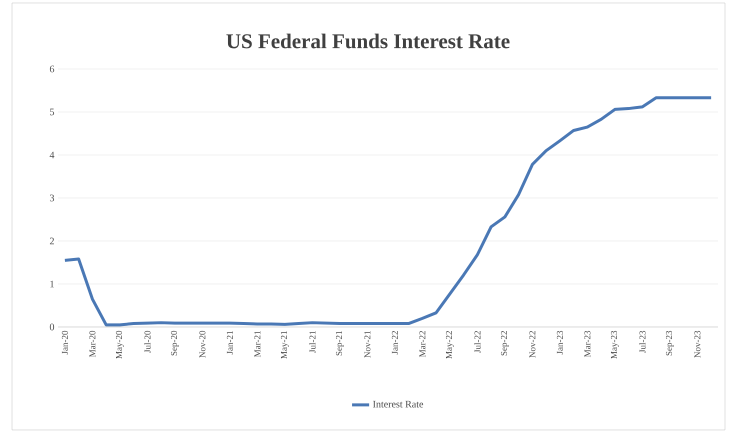  What do you see at coordinates (52, 241) in the screenshot?
I see `y-tick-label: 2` at bounding box center [52, 241].